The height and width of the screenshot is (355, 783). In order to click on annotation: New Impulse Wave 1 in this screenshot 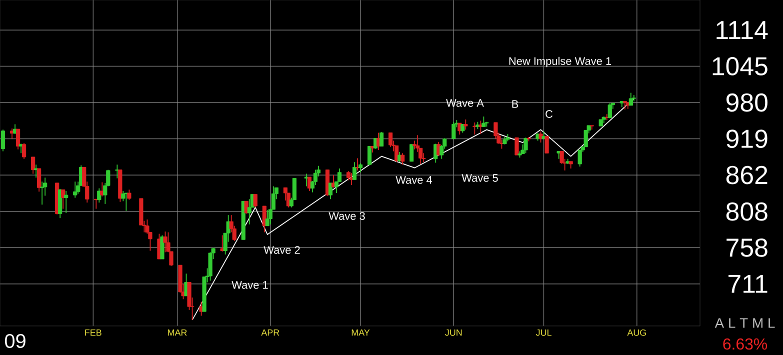, I will do `click(560, 62)`.